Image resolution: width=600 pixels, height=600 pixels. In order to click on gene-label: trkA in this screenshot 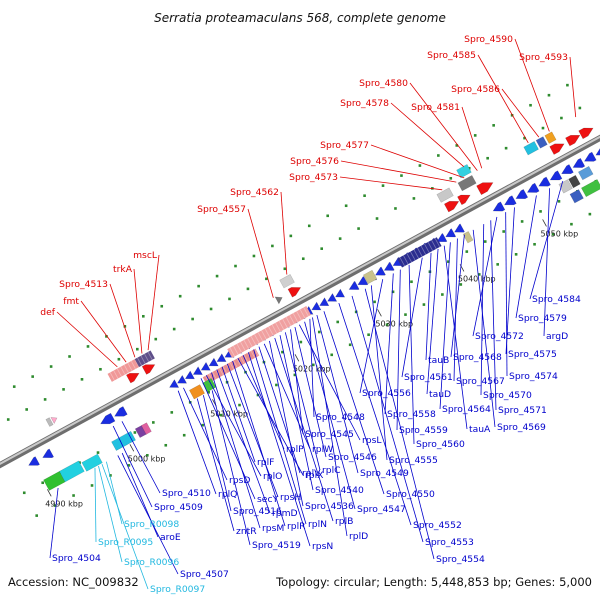, I will do `click(123, 269)`.